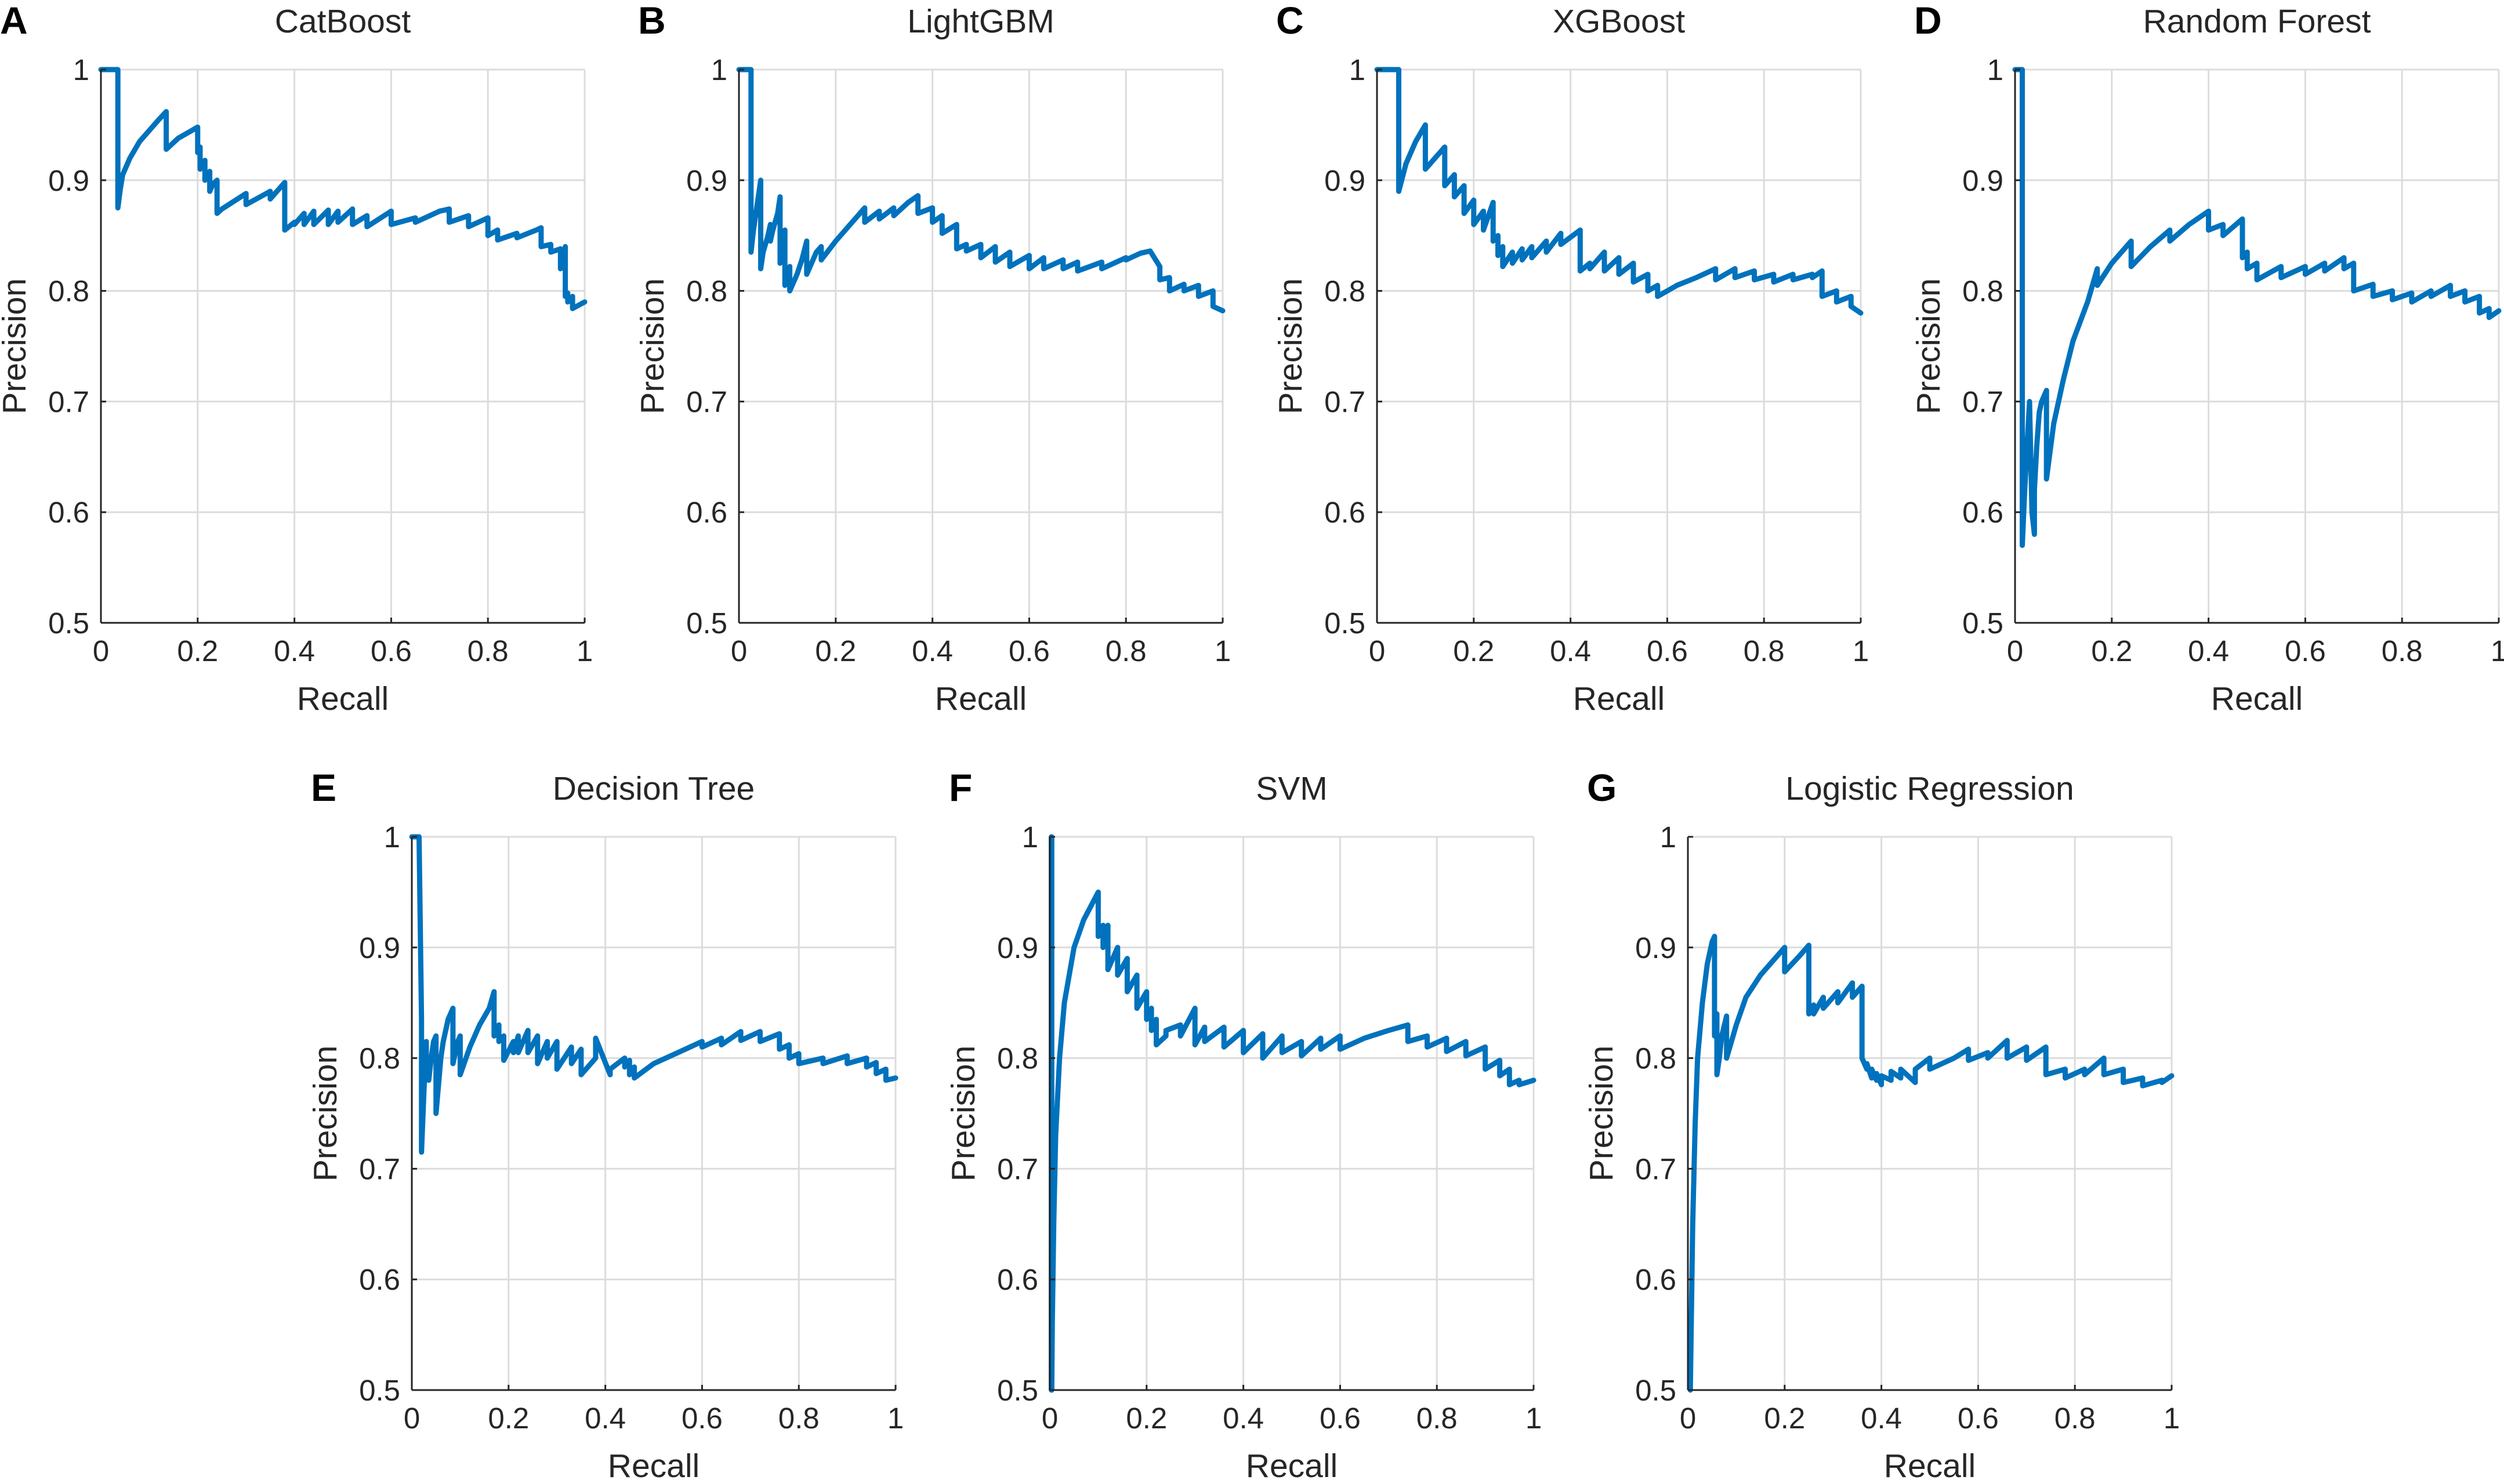  What do you see at coordinates (1290, 21) in the screenshot?
I see `panel-letter: C` at bounding box center [1290, 21].